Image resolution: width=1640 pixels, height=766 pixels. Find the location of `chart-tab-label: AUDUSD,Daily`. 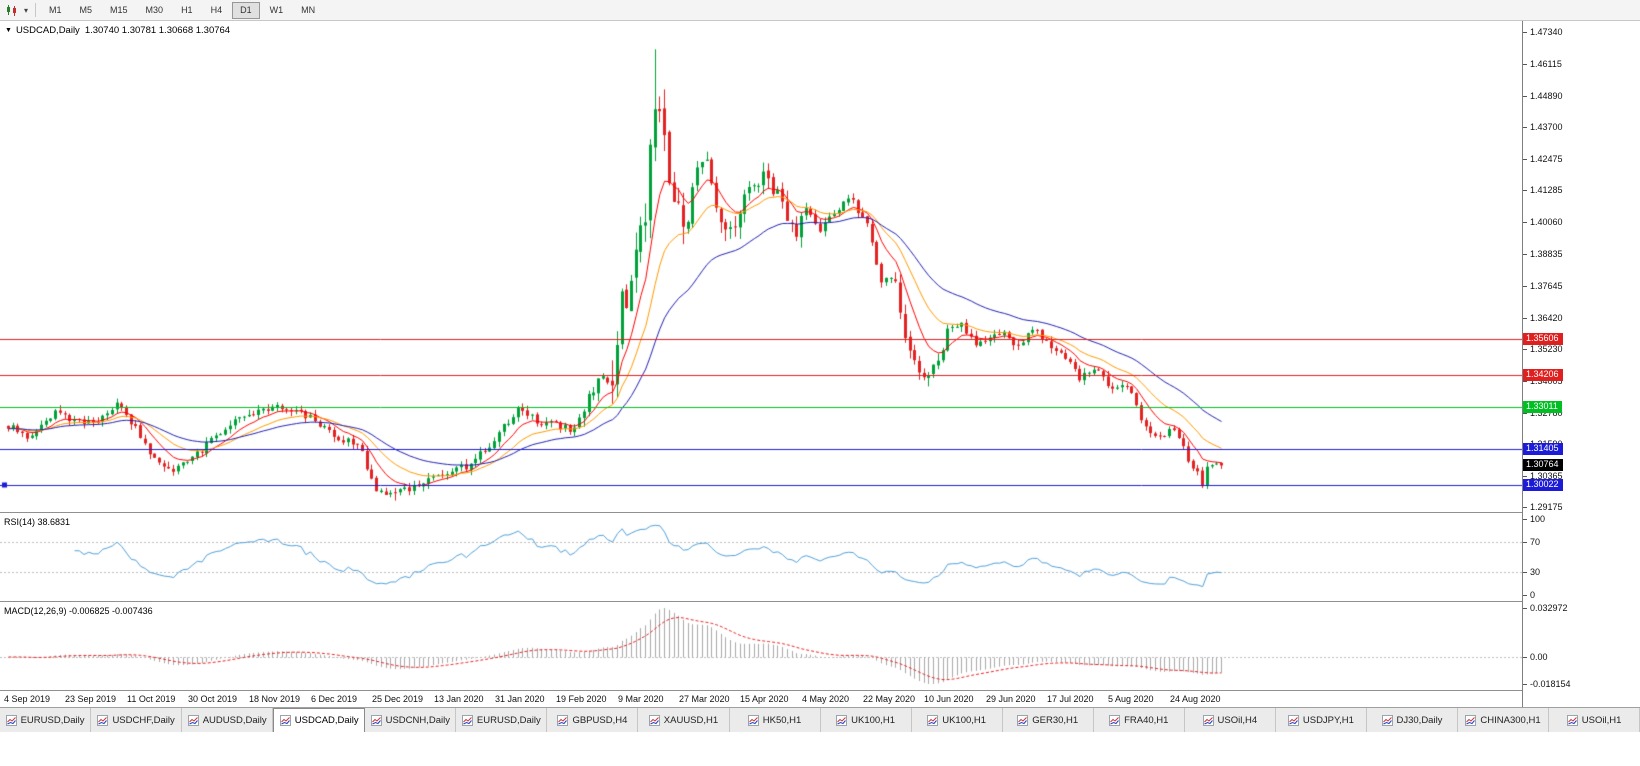

chart-tab-label: AUDUSD,Daily is located at coordinates (234, 720).